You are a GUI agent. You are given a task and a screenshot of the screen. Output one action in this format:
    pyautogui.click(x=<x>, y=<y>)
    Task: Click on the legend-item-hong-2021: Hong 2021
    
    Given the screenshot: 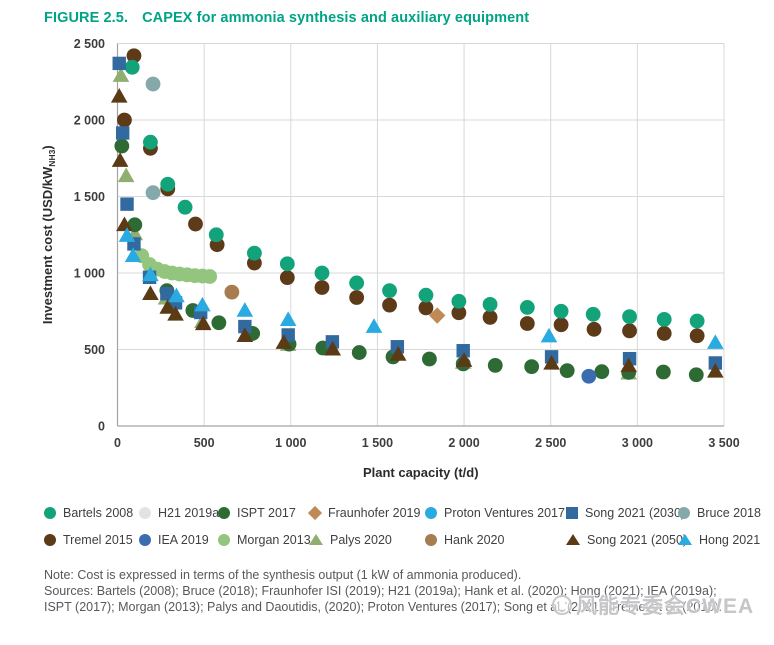 What is the action you would take?
    pyautogui.click(x=719, y=540)
    